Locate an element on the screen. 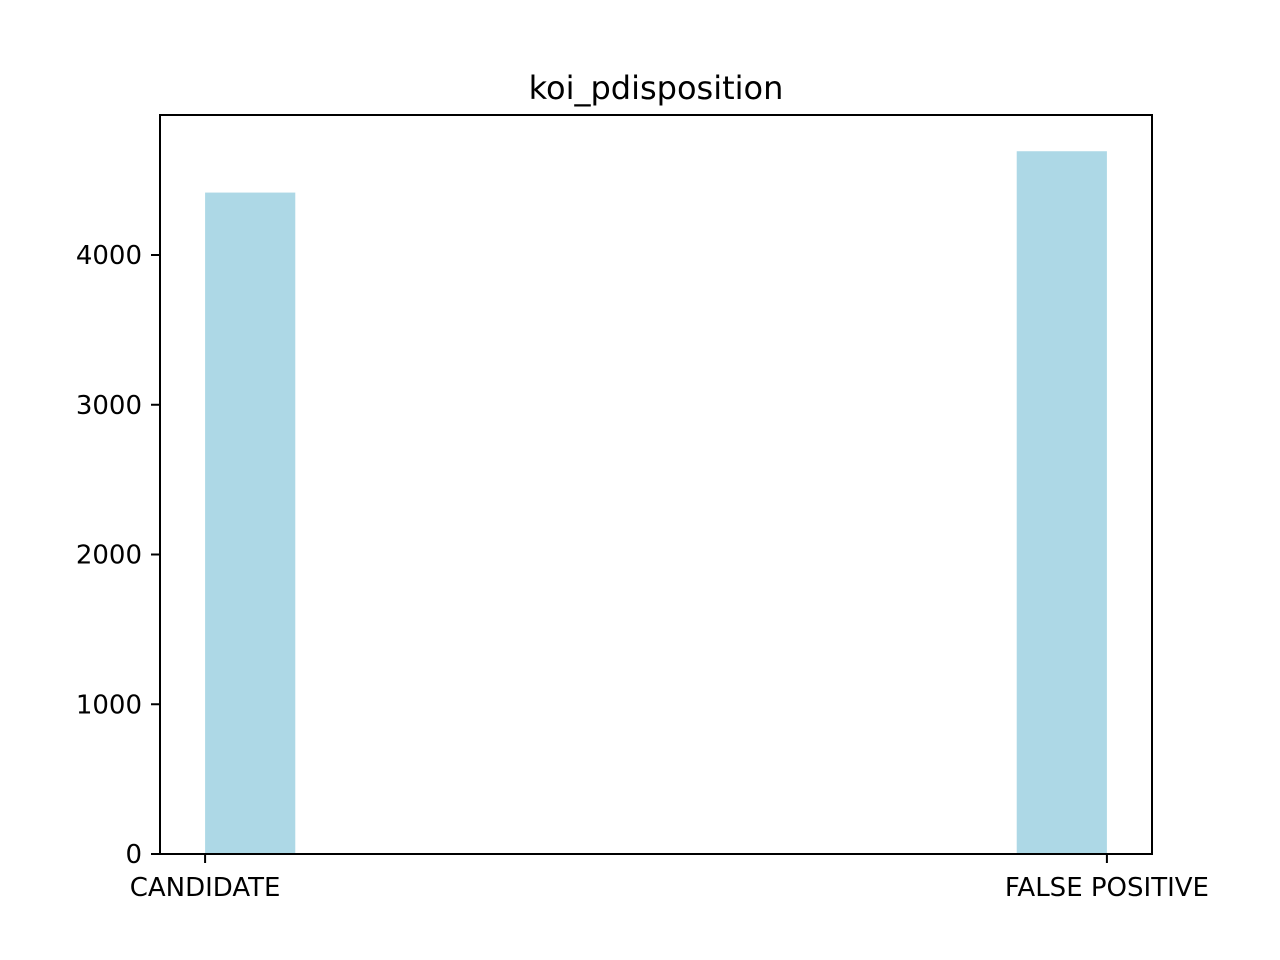 The height and width of the screenshot is (960, 1280). y-axis: 0 1000 2000 3000 4000 is located at coordinates (118, 555).